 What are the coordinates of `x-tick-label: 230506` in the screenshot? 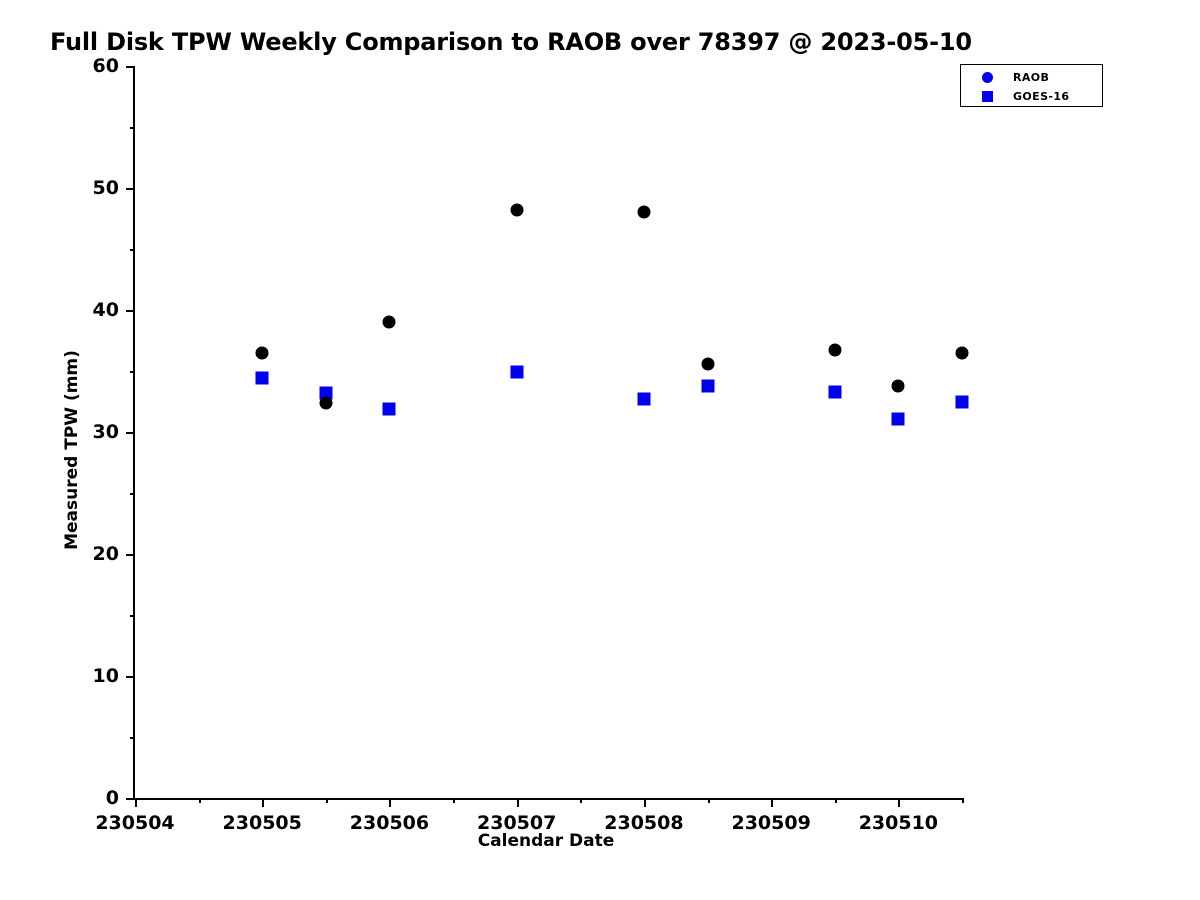 It's located at (389, 823).